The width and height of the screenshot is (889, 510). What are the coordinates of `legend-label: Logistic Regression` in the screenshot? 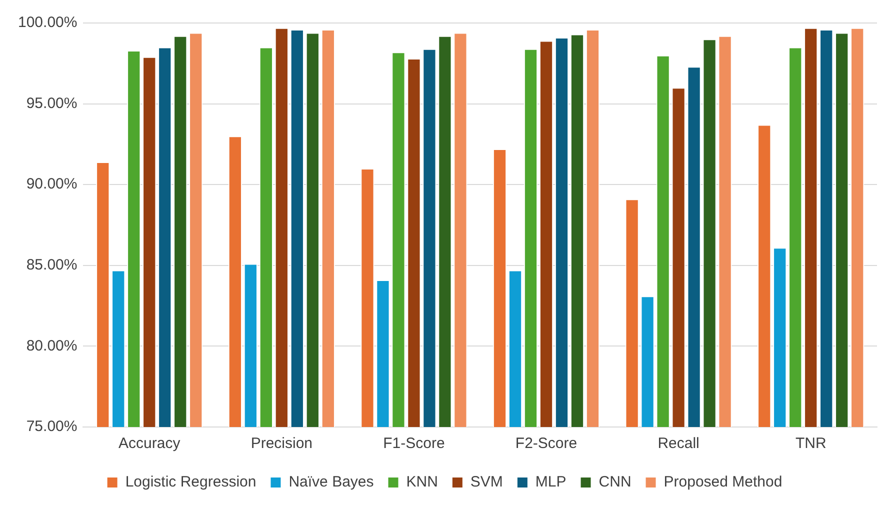 It's located at (190, 482).